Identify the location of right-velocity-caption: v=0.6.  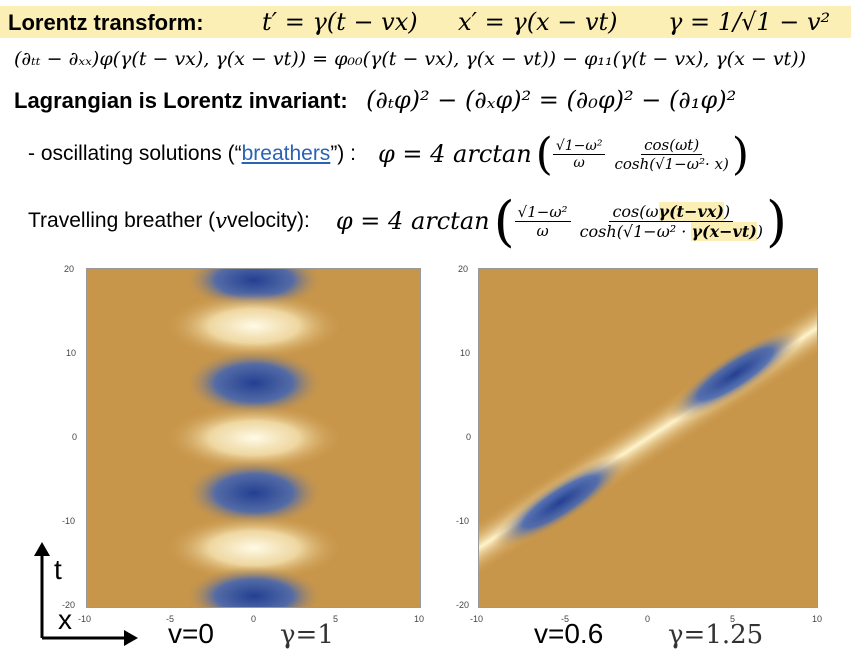
(569, 633).